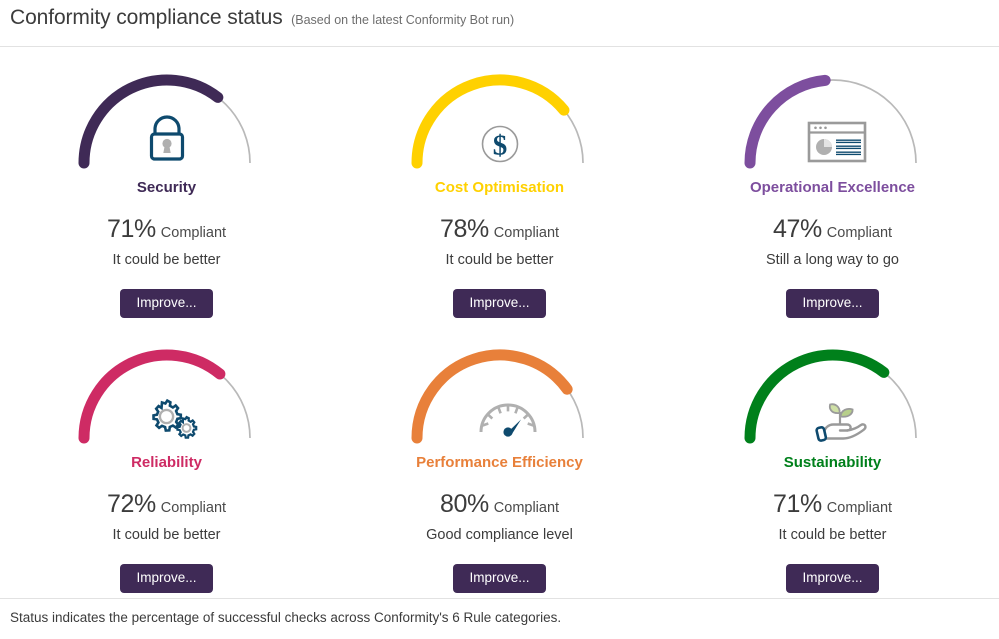 The image size is (999, 639). Describe the element at coordinates (167, 137) in the screenshot. I see `lock-icon` at that location.